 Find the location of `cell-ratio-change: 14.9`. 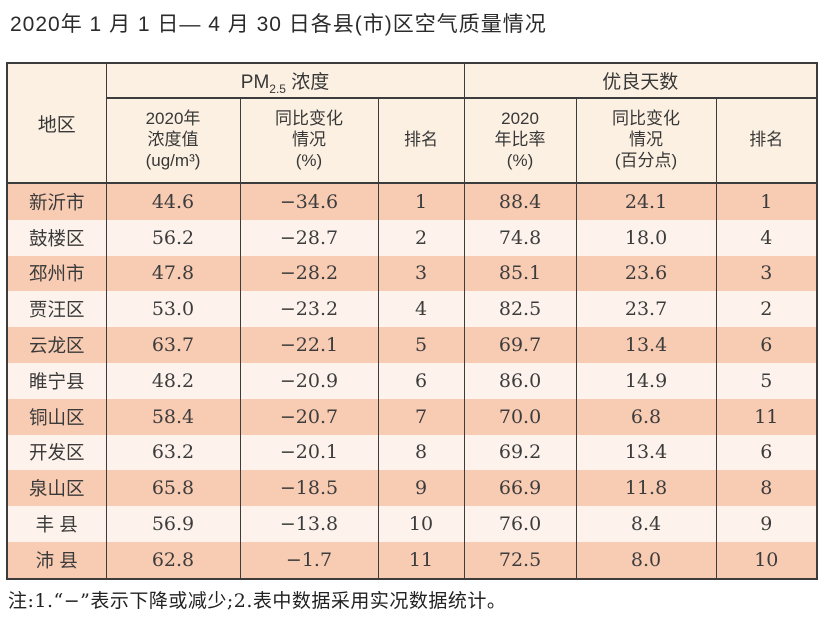

cell-ratio-change: 14.9 is located at coordinates (646, 380).